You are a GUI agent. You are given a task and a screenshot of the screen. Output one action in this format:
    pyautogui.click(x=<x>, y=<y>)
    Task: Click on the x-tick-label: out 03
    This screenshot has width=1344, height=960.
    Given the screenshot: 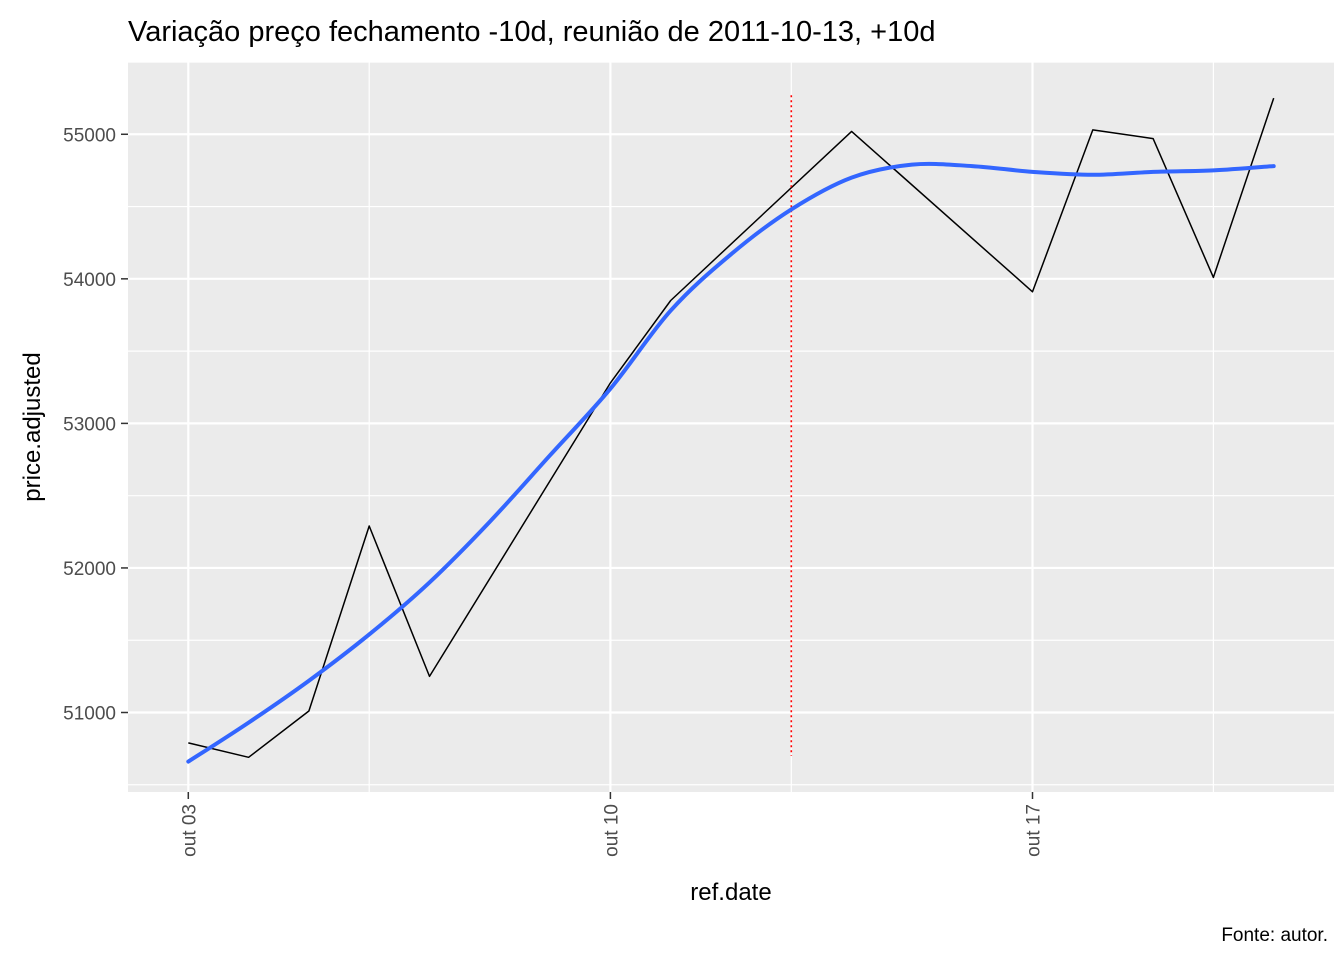 What is the action you would take?
    pyautogui.click(x=189, y=830)
    